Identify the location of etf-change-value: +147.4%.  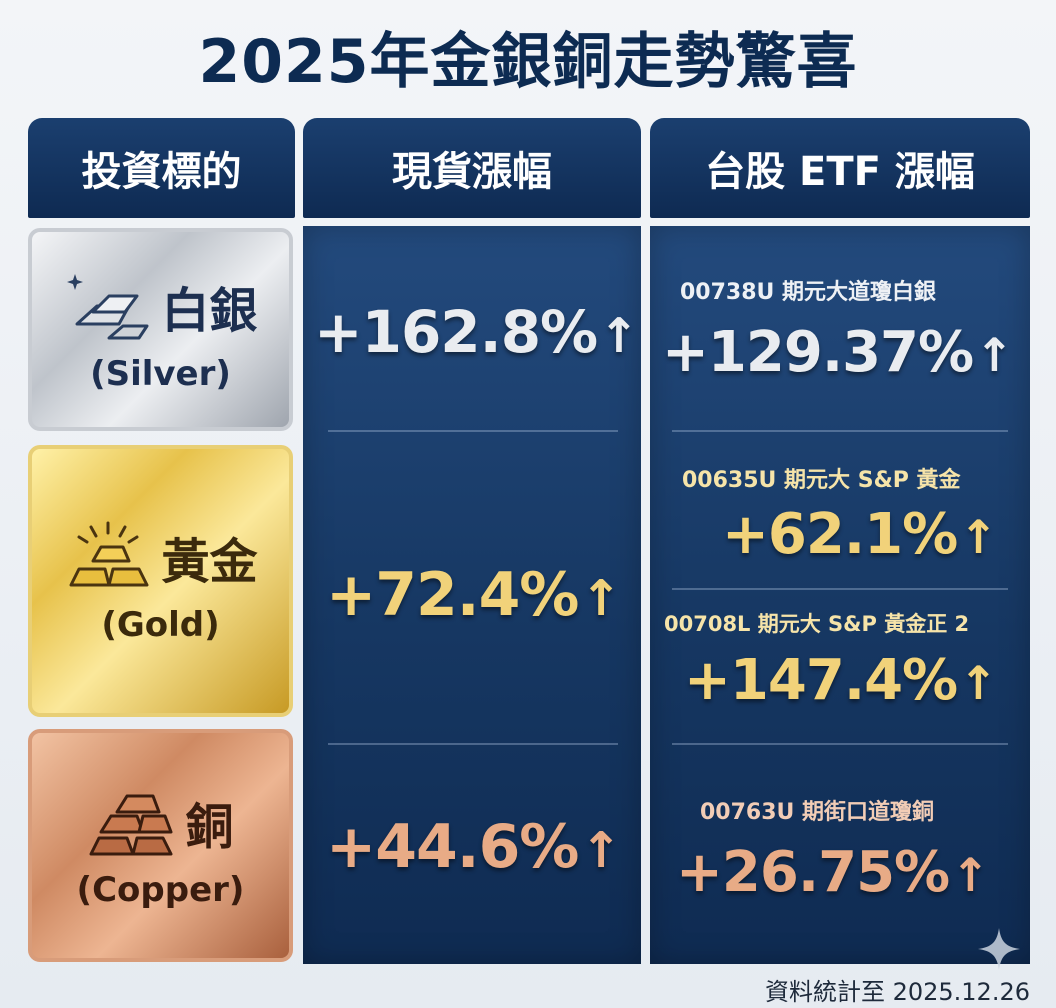
(821, 680).